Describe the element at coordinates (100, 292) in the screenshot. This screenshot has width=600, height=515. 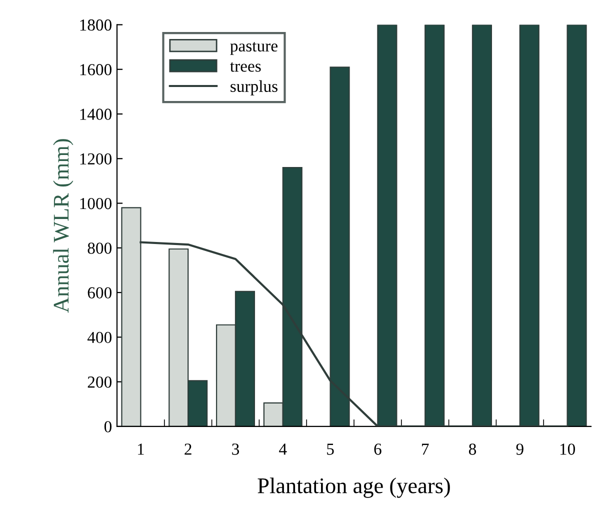
I see `y-tick-label: 600` at that location.